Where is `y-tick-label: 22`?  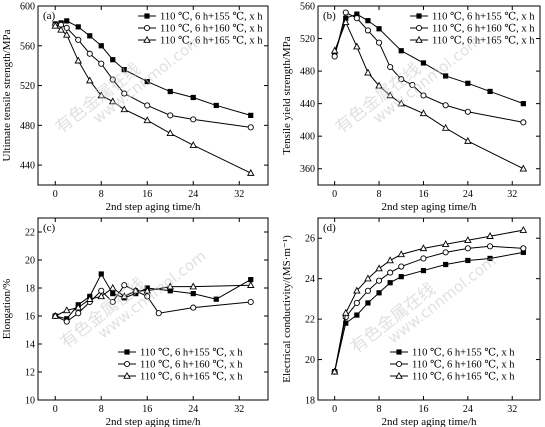 y-tick-label: 22 is located at coordinates (30, 233).